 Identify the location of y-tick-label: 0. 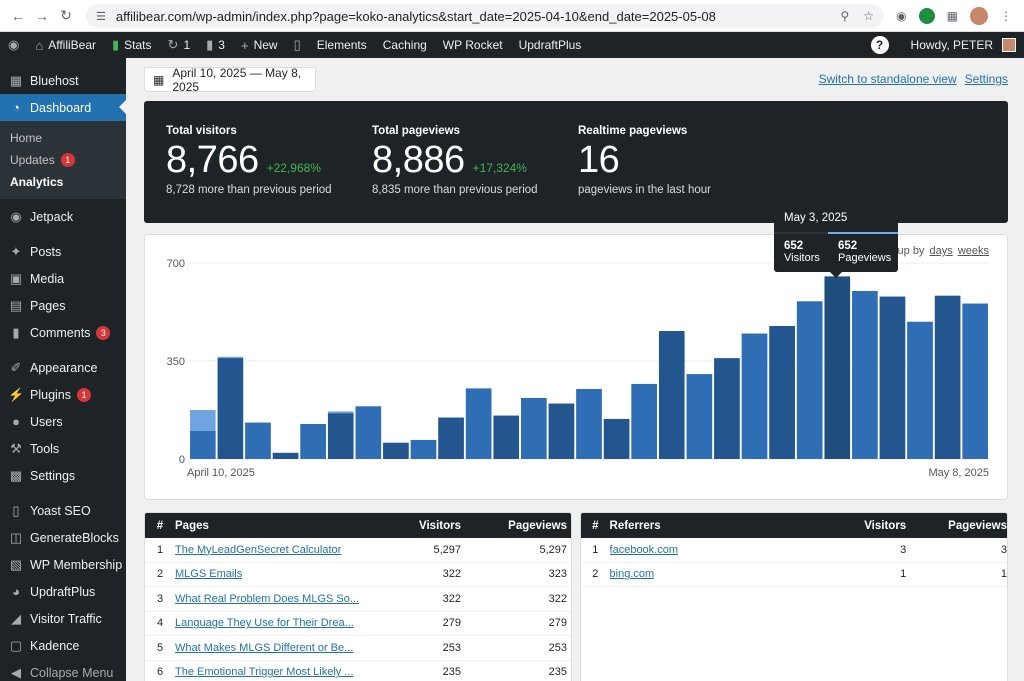
(182, 460).